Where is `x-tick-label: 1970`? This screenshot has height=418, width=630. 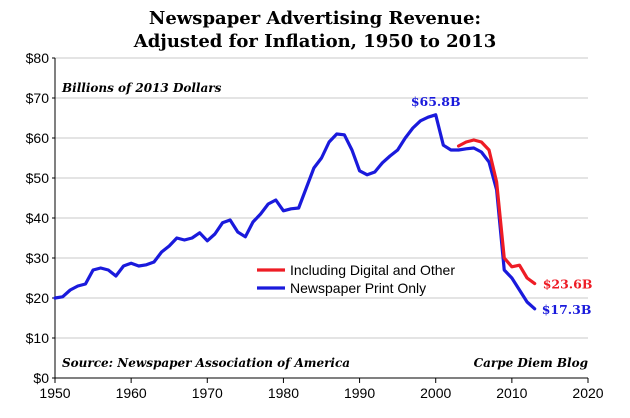
x-tick-label: 1970 is located at coordinates (207, 393).